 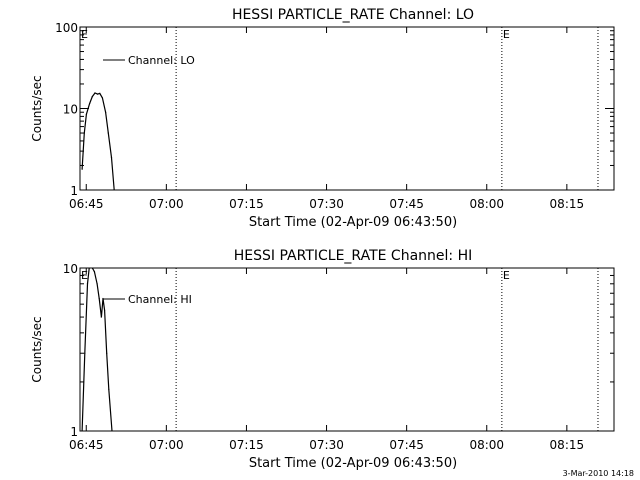 What do you see at coordinates (486, 204) in the screenshot?
I see `panel-1-x-tick-label: 08:00` at bounding box center [486, 204].